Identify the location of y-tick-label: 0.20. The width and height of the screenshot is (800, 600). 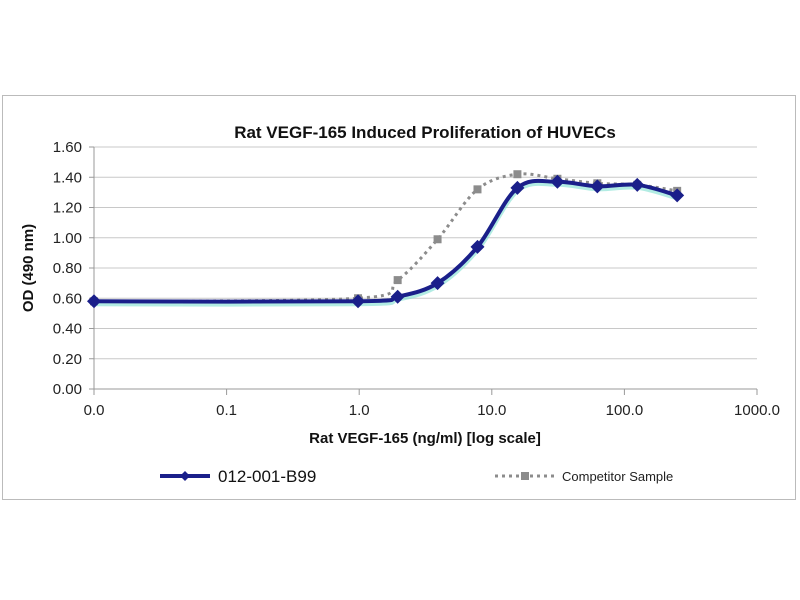
(67, 359).